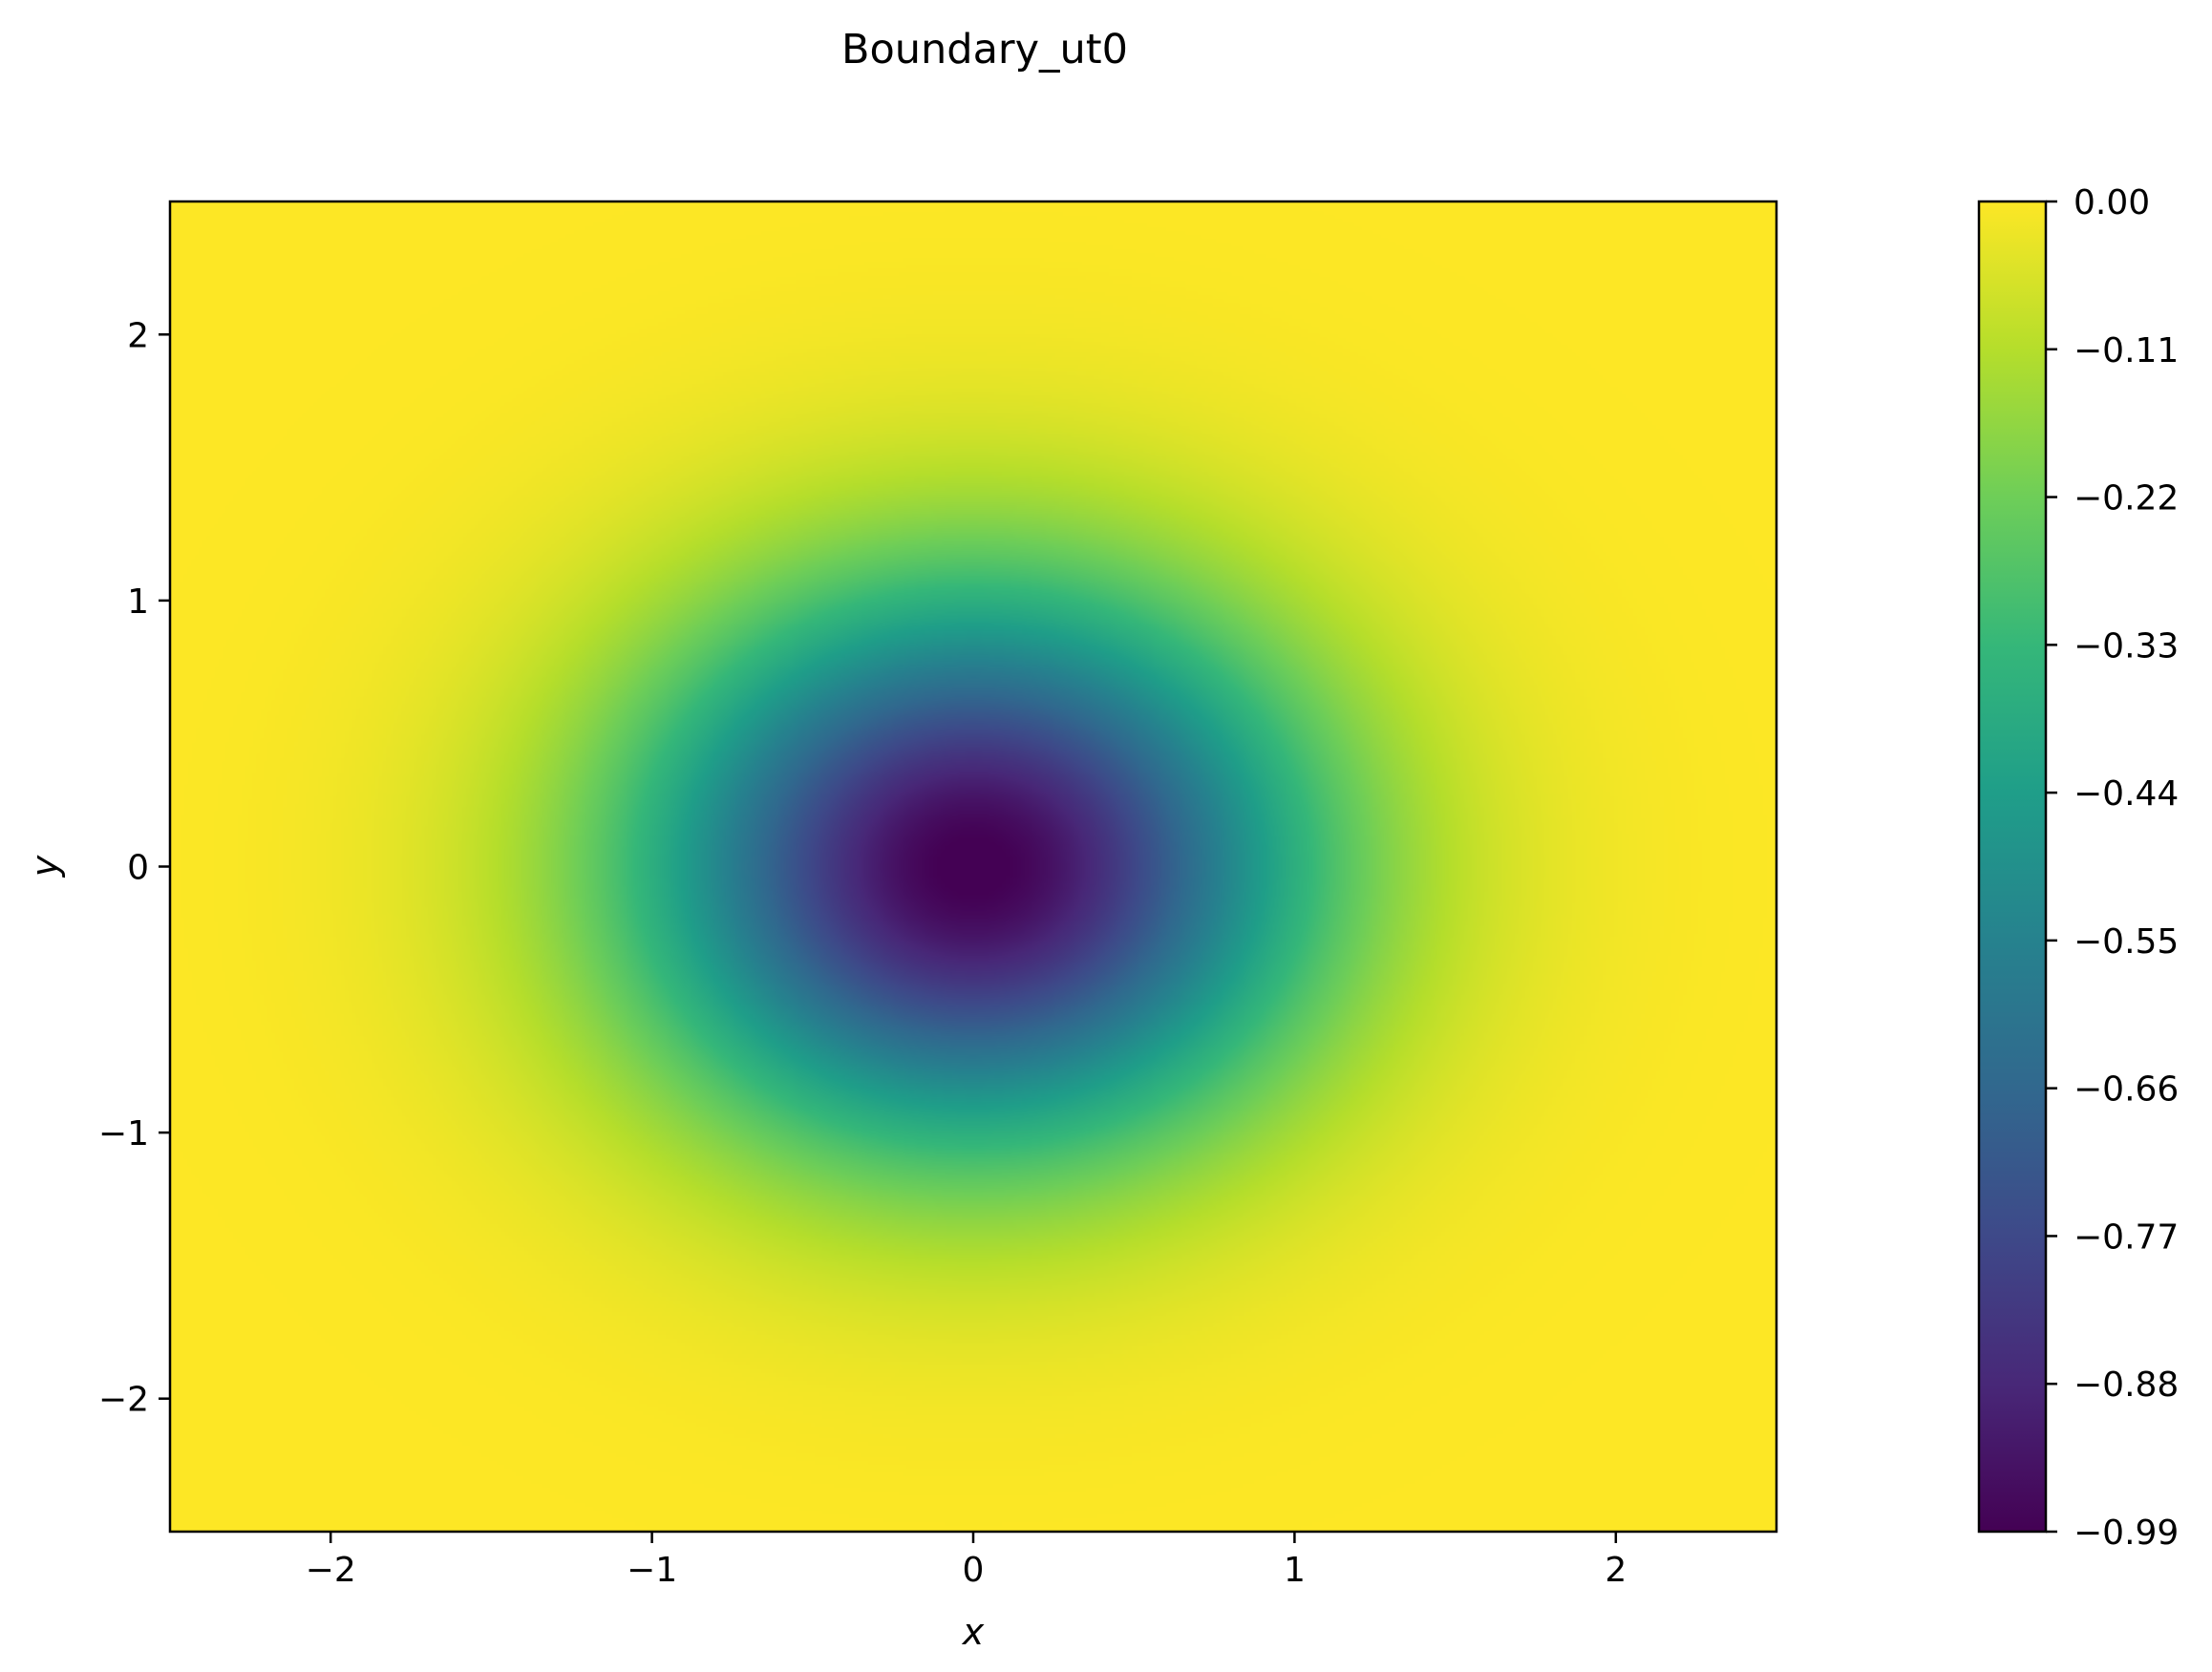 The image size is (2212, 1672). Describe the element at coordinates (2126, 1385) in the screenshot. I see `colorbar-tick-label: −0.88` at that location.